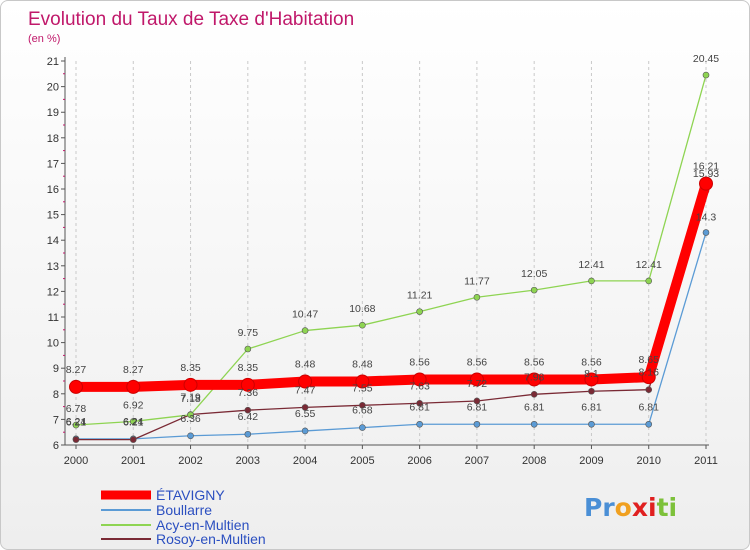  Describe the element at coordinates (133, 461) in the screenshot. I see `x-tick-label: 2001` at that location.